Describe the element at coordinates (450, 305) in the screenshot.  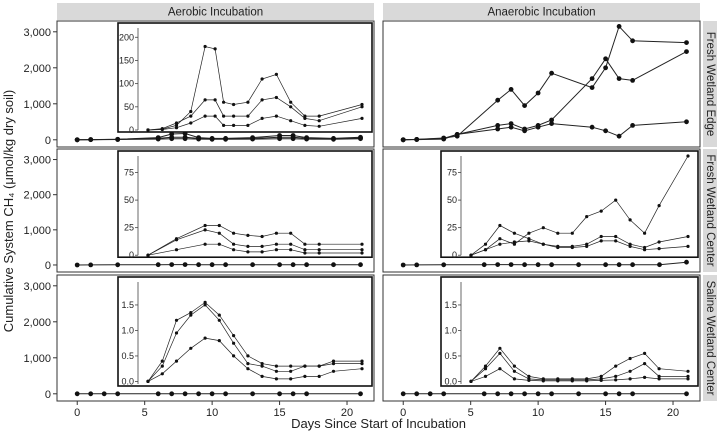
I see `inset-y-tick-label: 1.5` at that location.